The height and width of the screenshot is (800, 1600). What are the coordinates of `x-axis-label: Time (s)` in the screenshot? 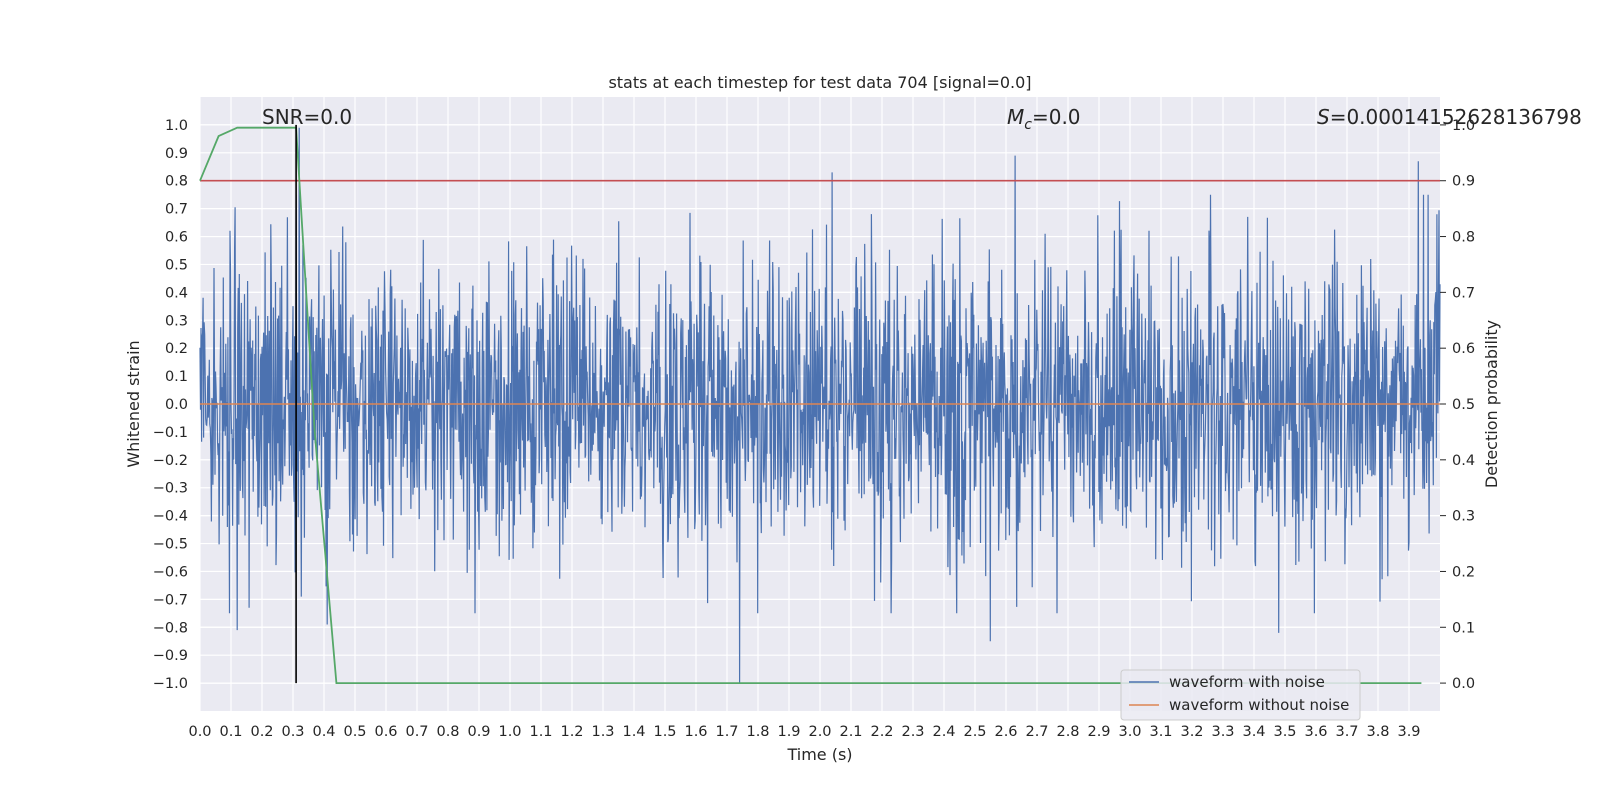 It's located at (819, 754).